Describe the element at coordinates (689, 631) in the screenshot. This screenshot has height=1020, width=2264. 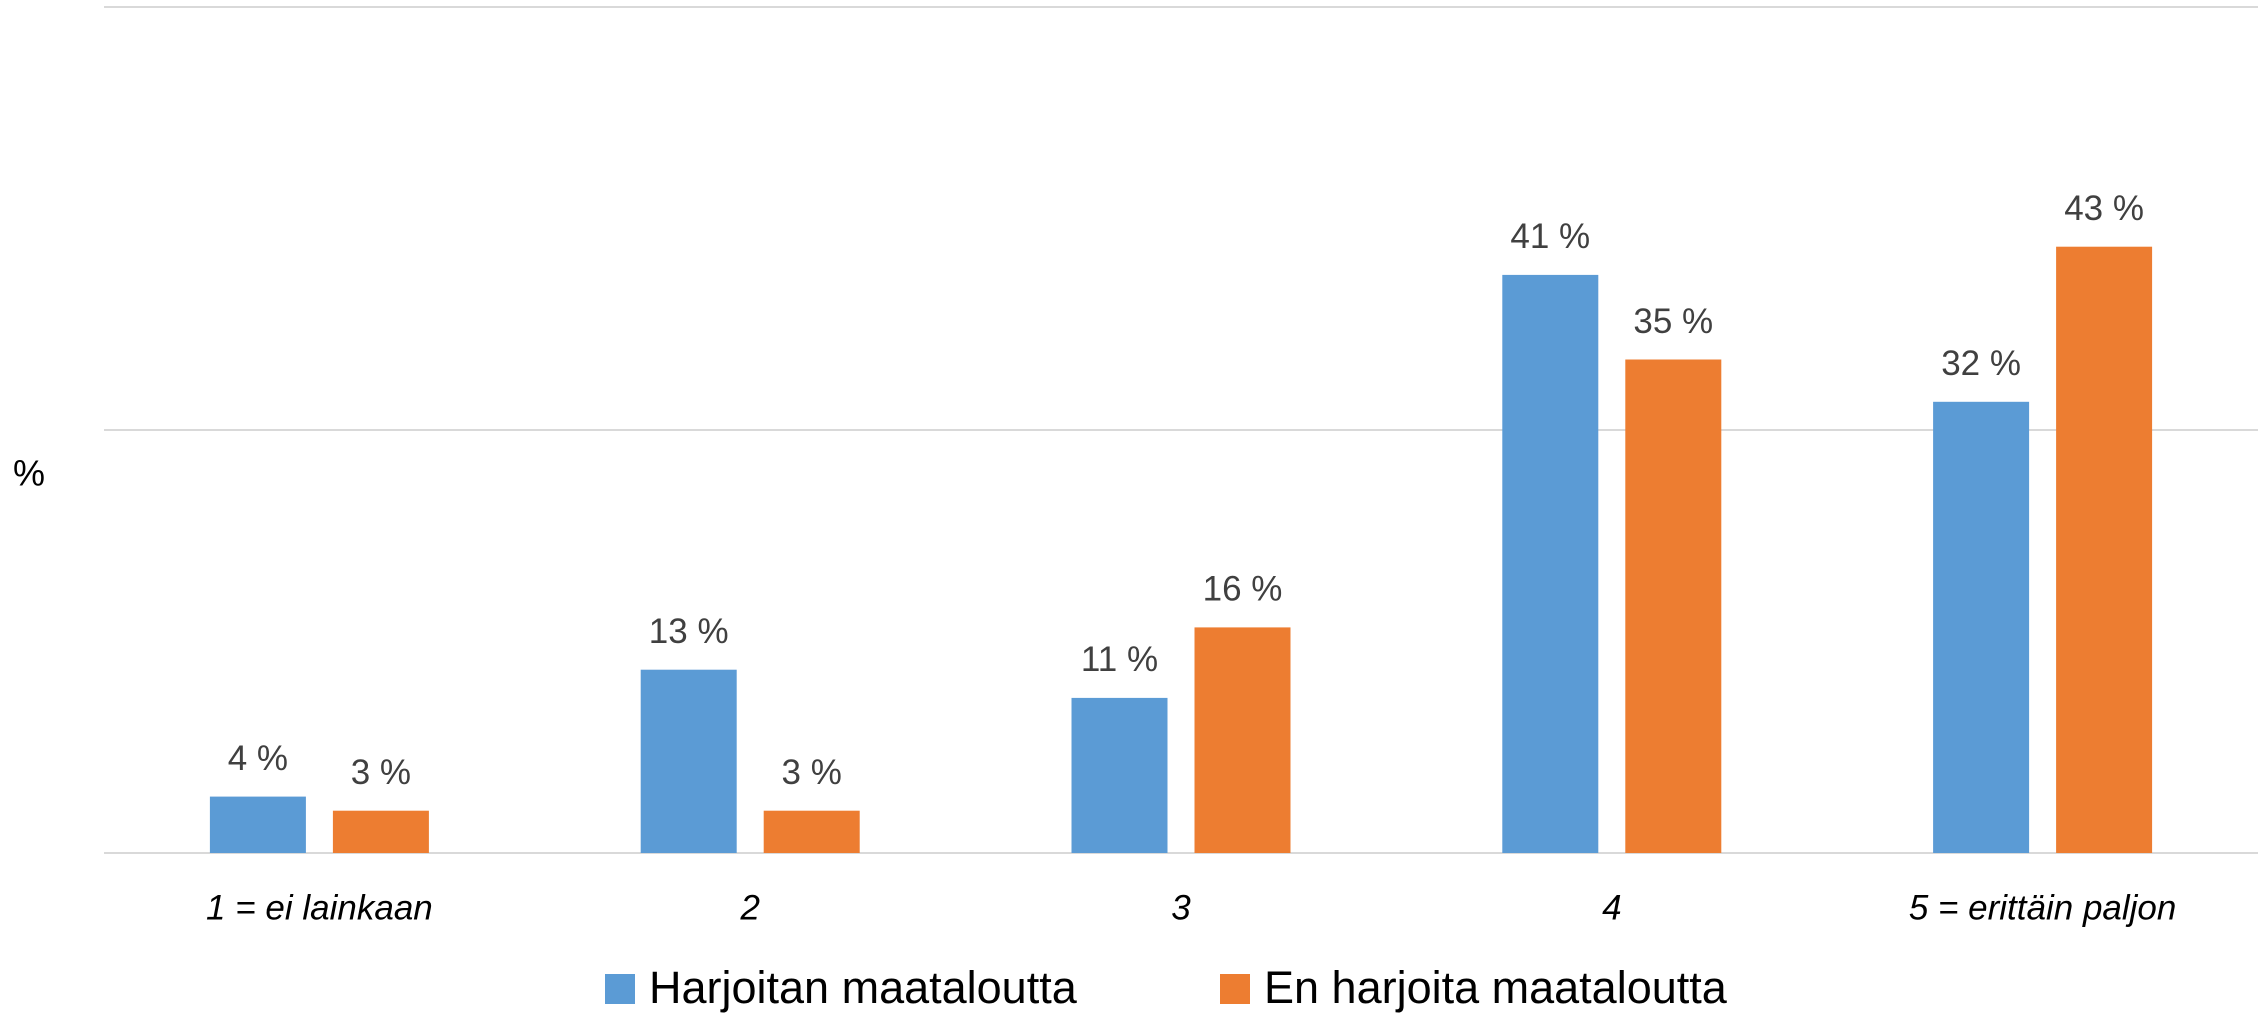
I see `data-label: 13 %` at that location.